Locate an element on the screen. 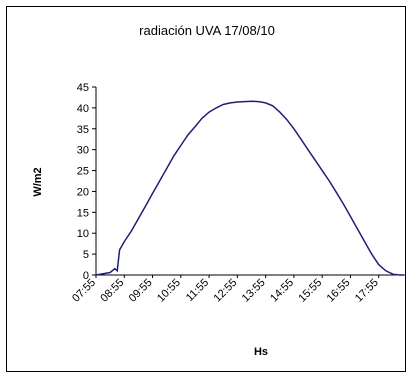  x-tick-label: 15:55 is located at coordinates (310, 291).